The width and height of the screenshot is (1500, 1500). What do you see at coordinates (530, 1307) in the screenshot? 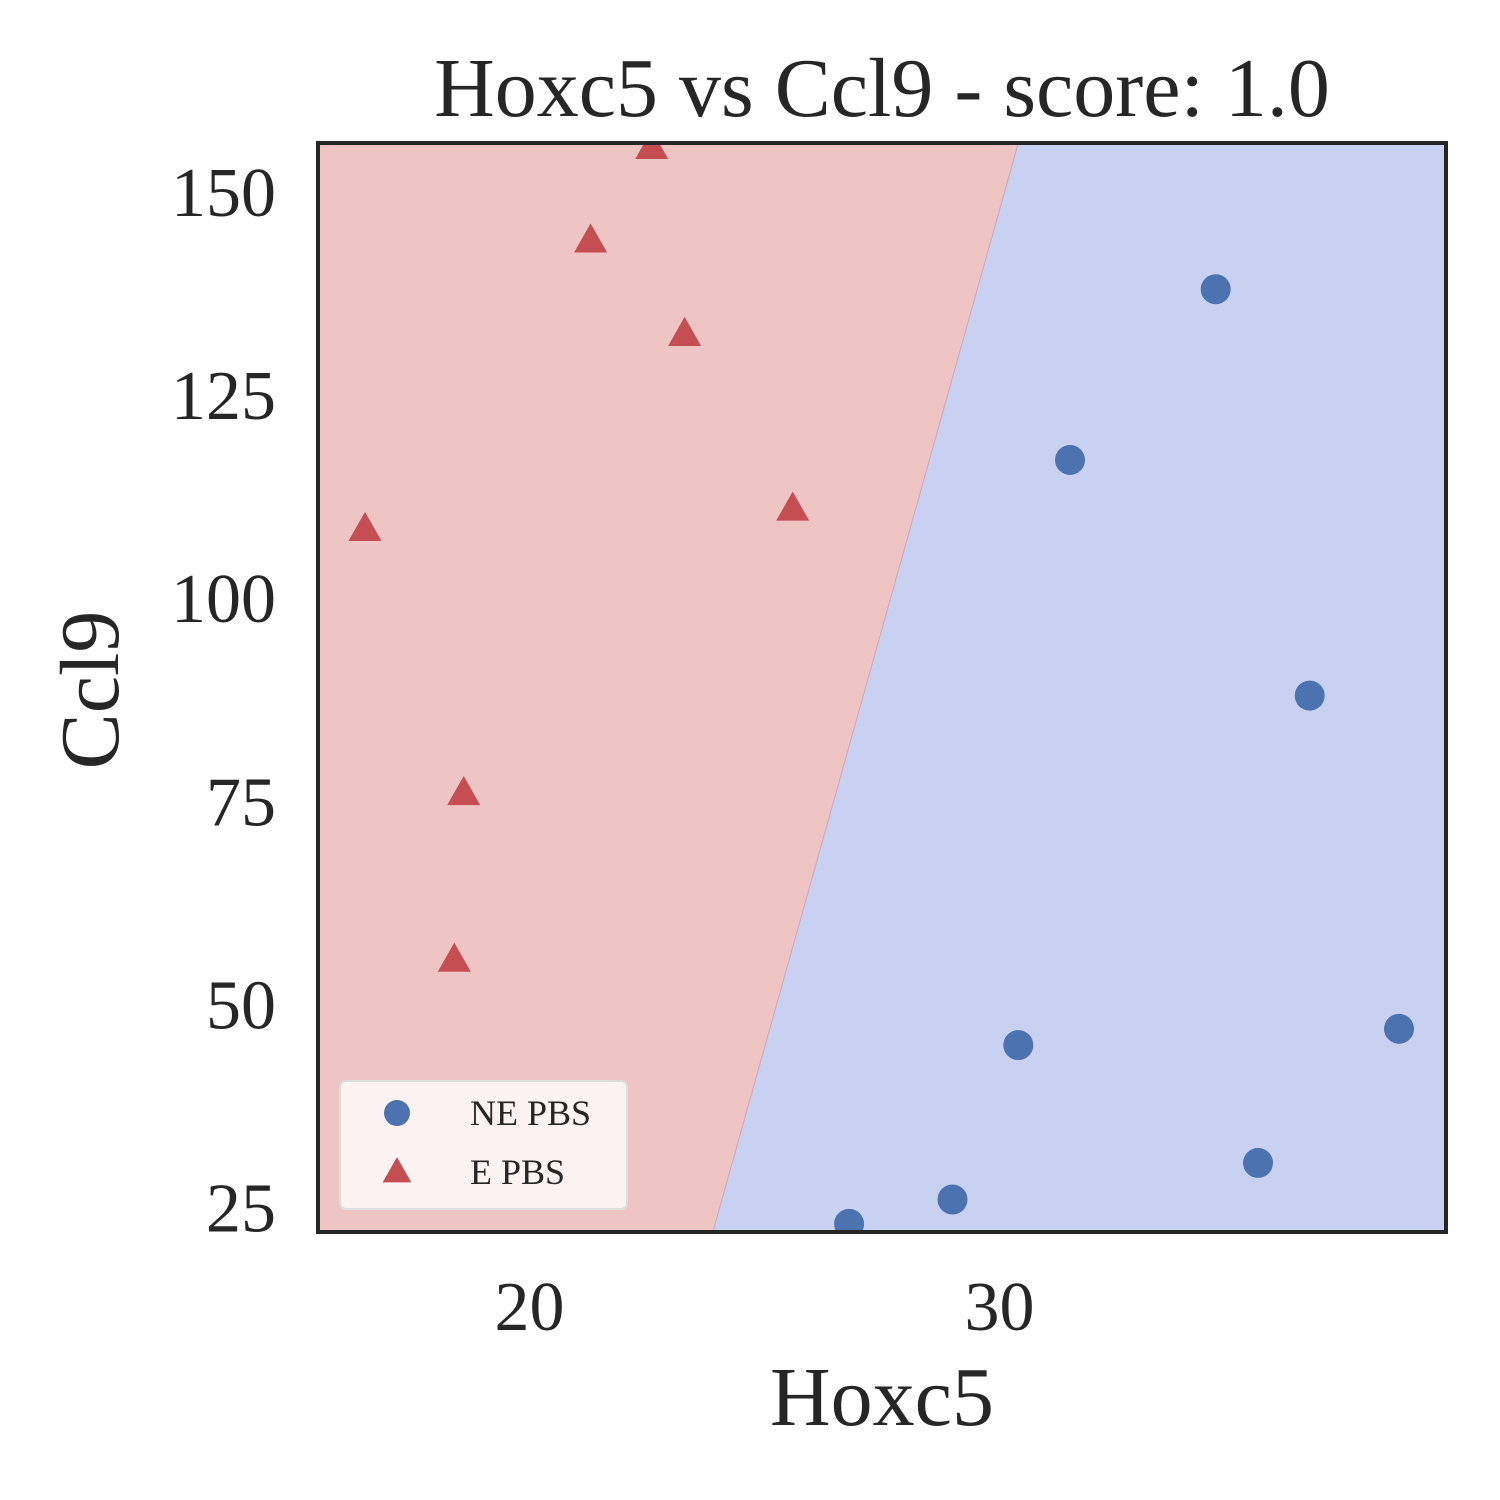
I see `x-tick-label-0: 20` at bounding box center [530, 1307].